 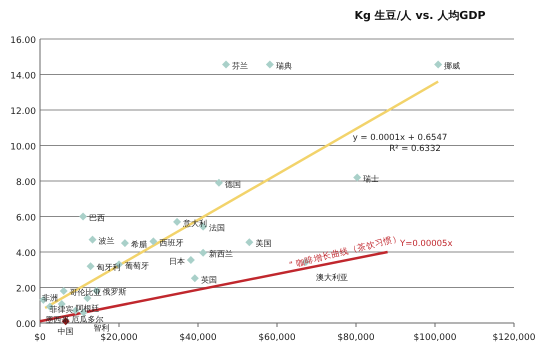 I want to click on y-tick-label: 16.00, so click(x=23, y=41).